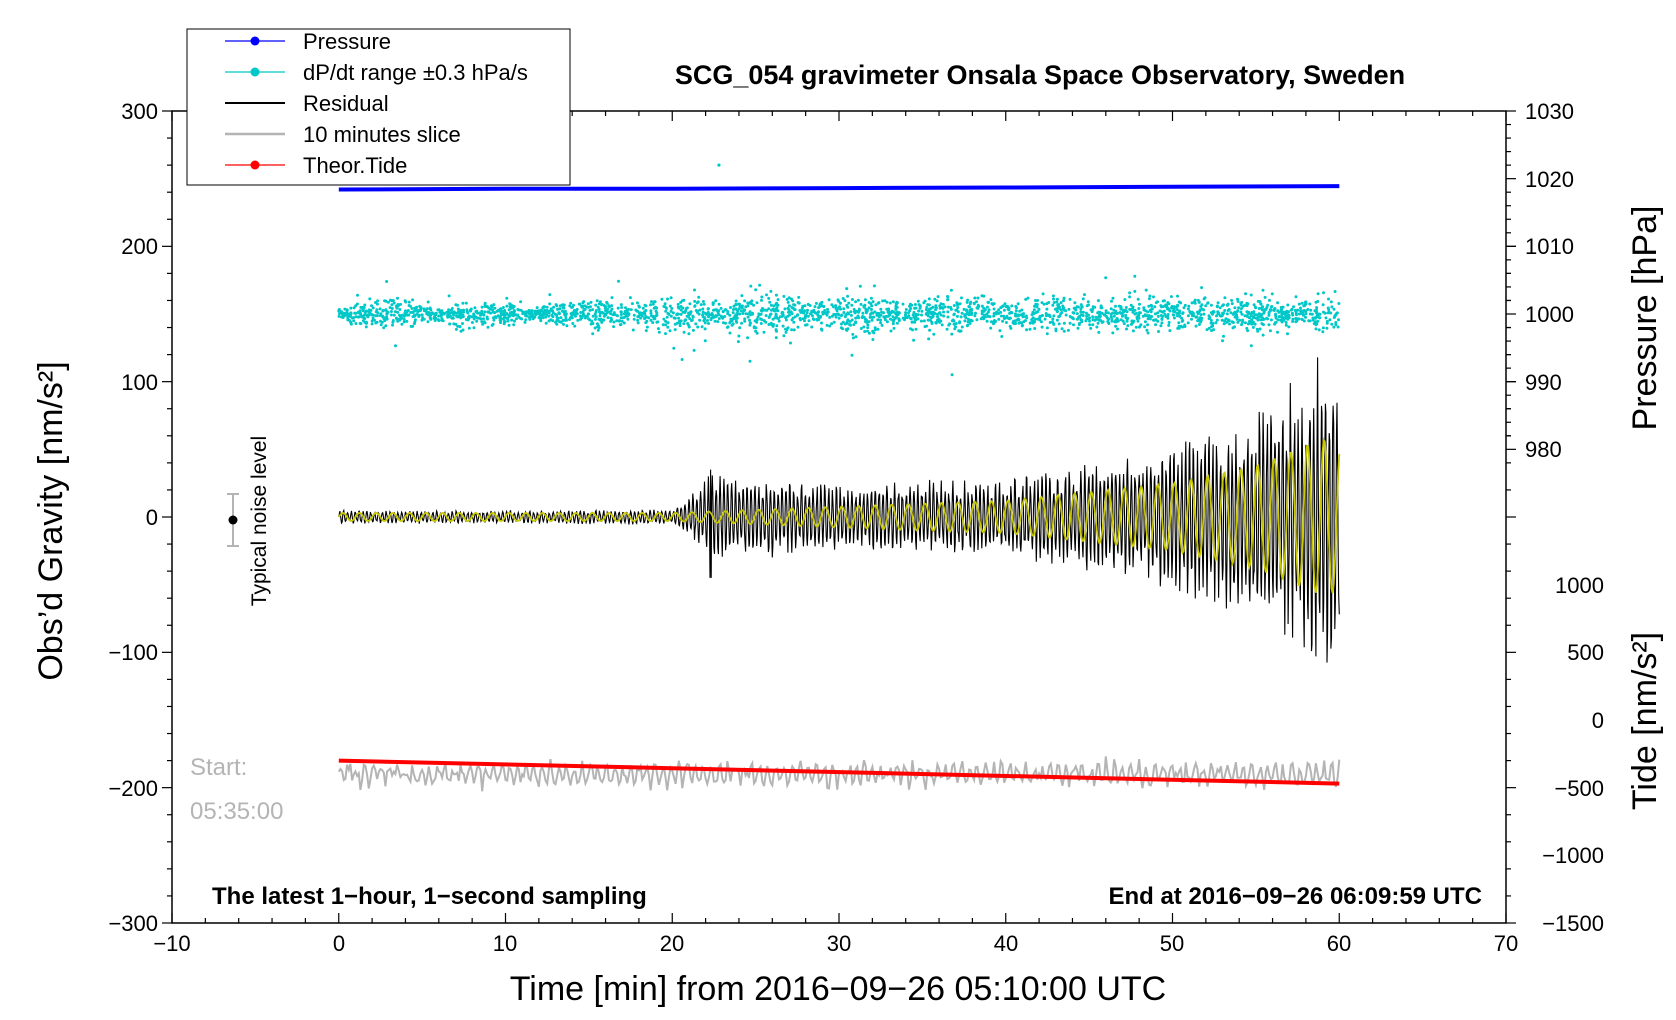 The image size is (1676, 1020). What do you see at coordinates (505, 943) in the screenshot?
I see `x-tick-label: 10` at bounding box center [505, 943].